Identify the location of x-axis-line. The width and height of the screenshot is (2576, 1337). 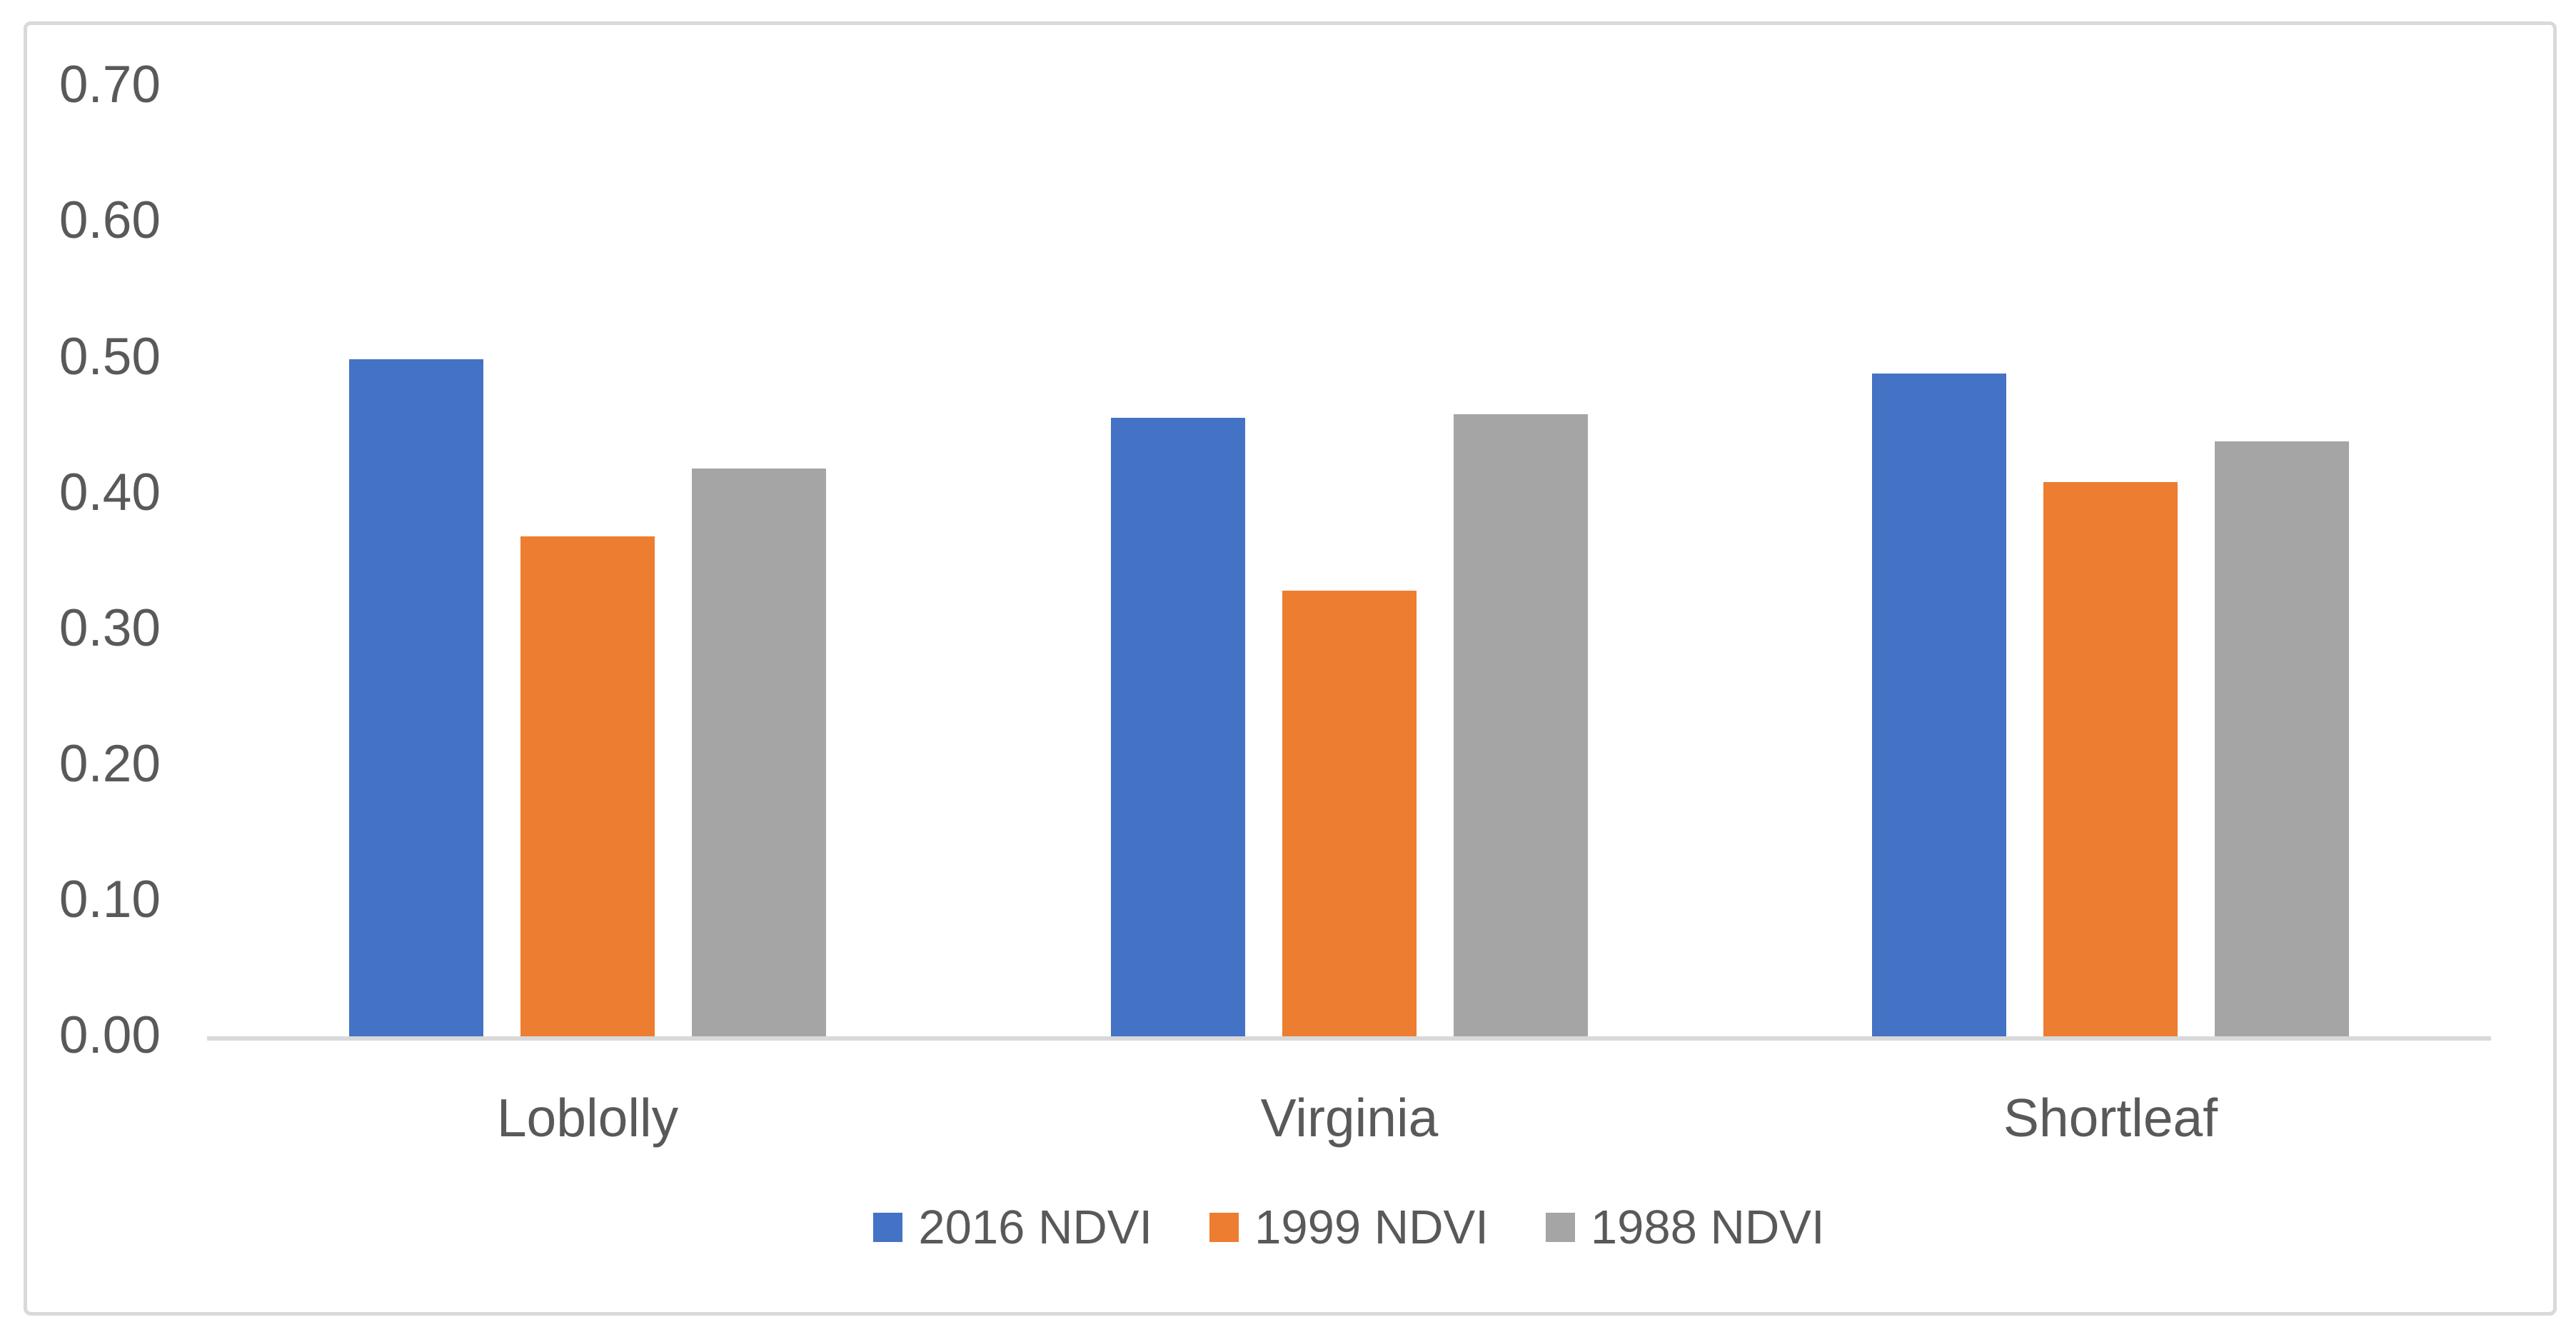
(1349, 1038).